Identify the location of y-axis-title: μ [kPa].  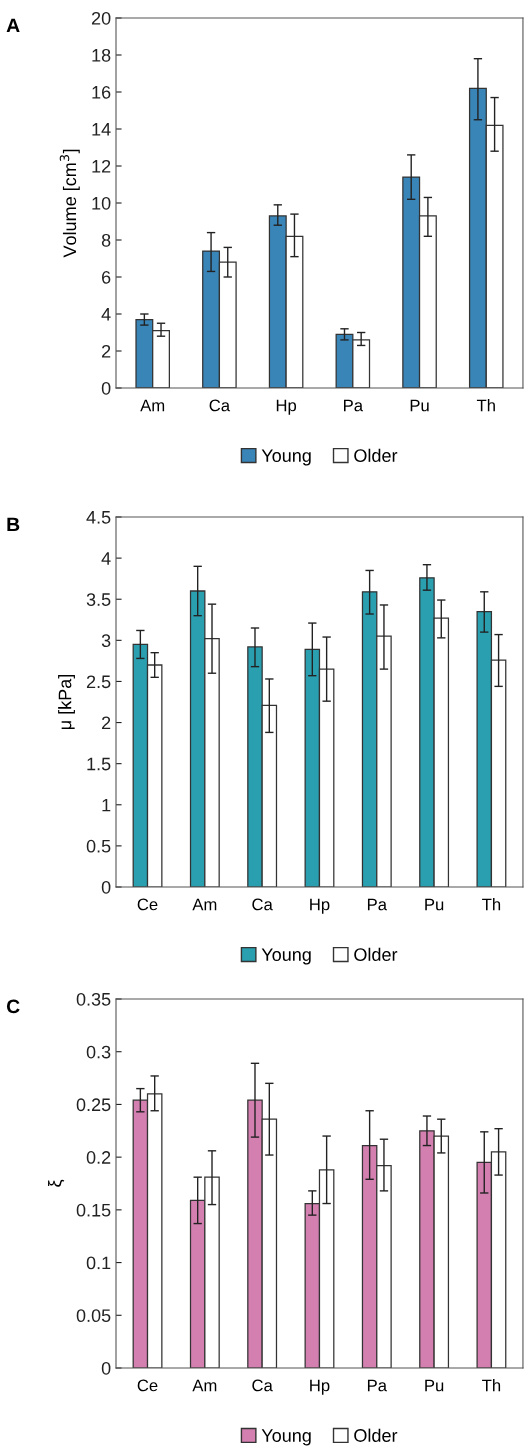
(66, 702).